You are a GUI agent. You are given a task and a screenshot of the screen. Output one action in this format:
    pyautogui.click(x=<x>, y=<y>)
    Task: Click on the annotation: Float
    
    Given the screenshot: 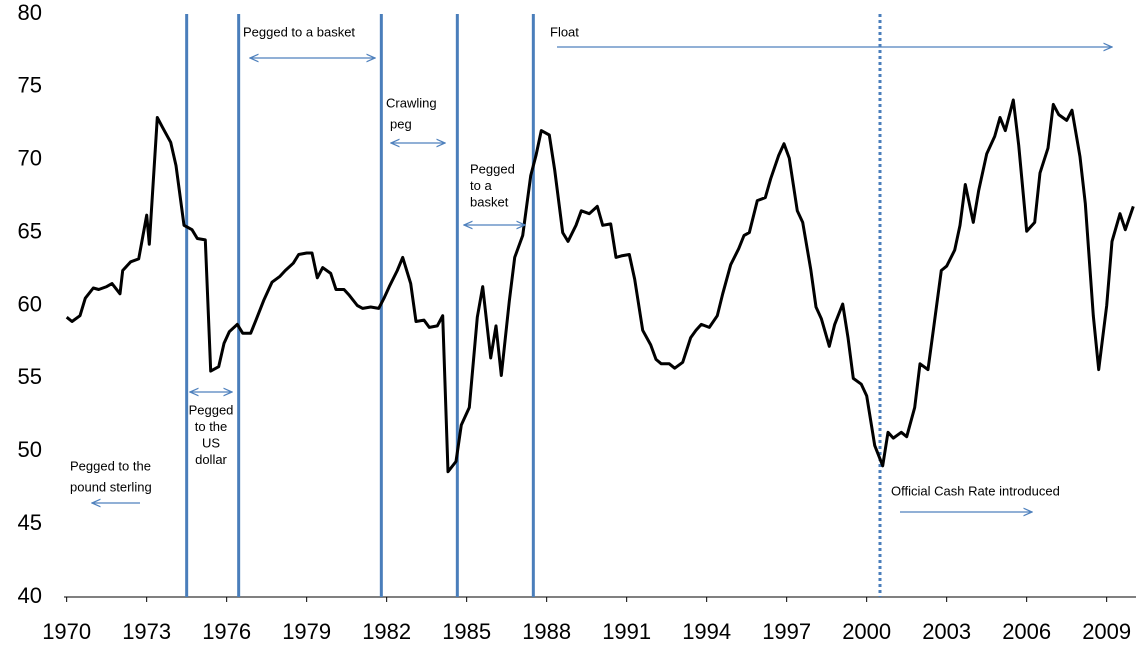 What is the action you would take?
    pyautogui.click(x=564, y=31)
    